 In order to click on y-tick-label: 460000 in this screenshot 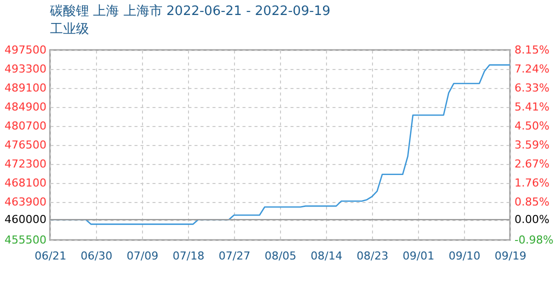, I will do `click(25, 219)`.